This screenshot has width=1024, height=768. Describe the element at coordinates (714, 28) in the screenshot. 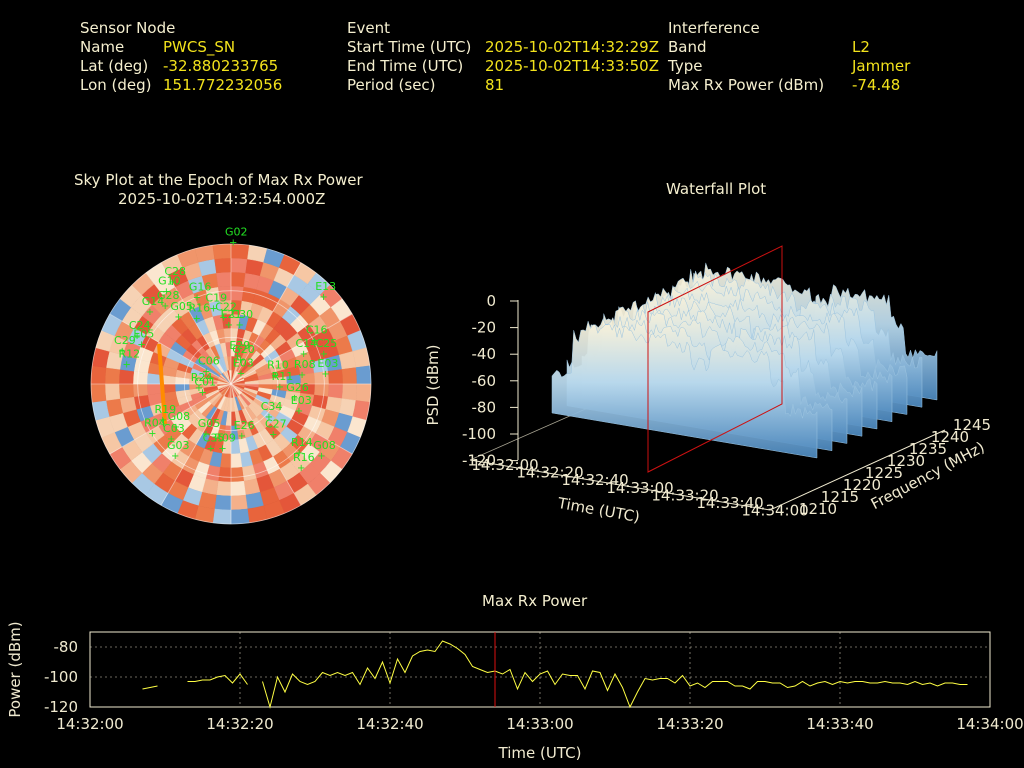

I see `interference-header: Interference` at that location.